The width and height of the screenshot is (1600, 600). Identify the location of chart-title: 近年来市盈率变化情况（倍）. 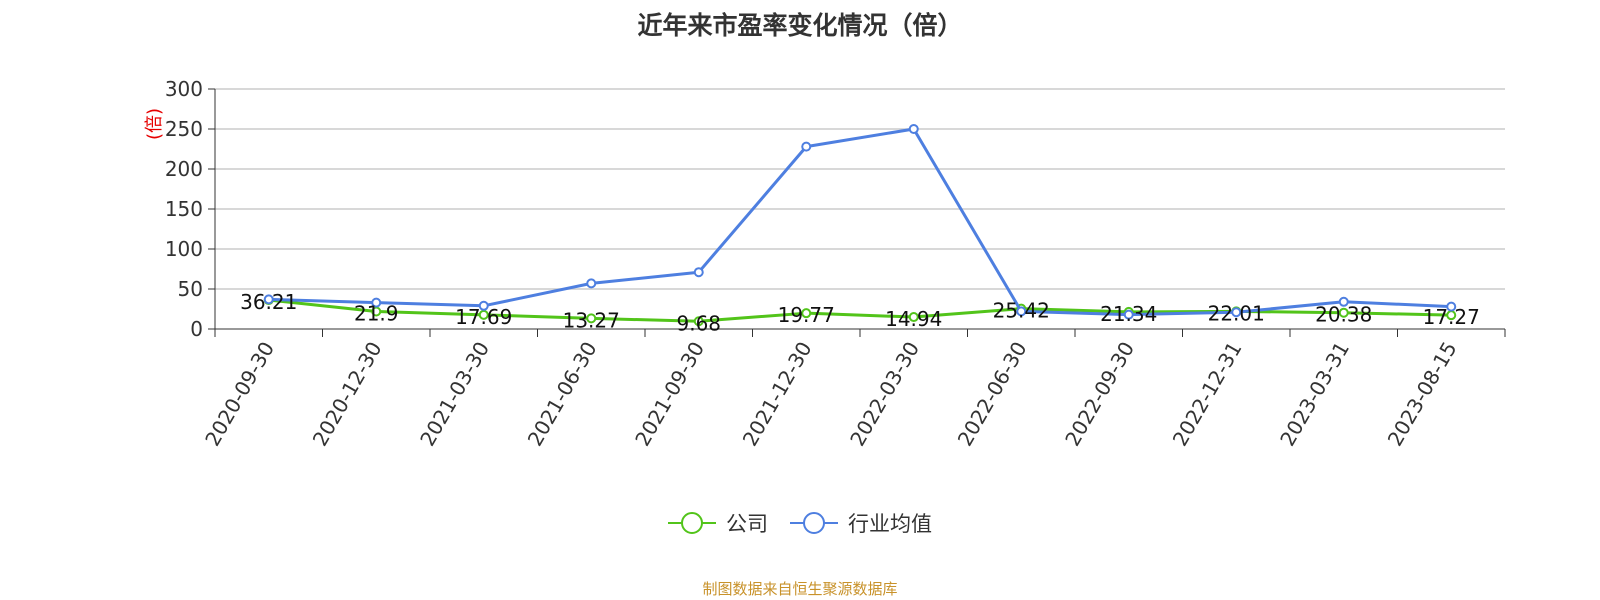
(800, 25).